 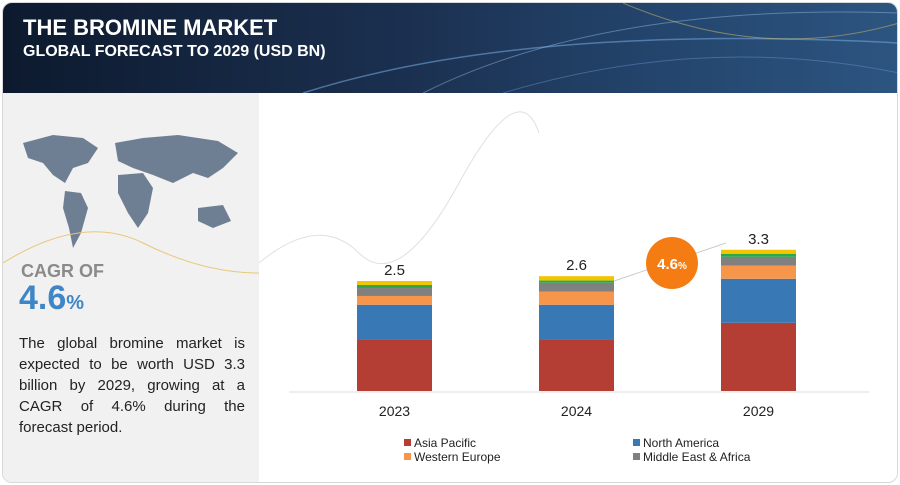 What do you see at coordinates (52, 298) in the screenshot?
I see `cagr-value: 4.6%` at bounding box center [52, 298].